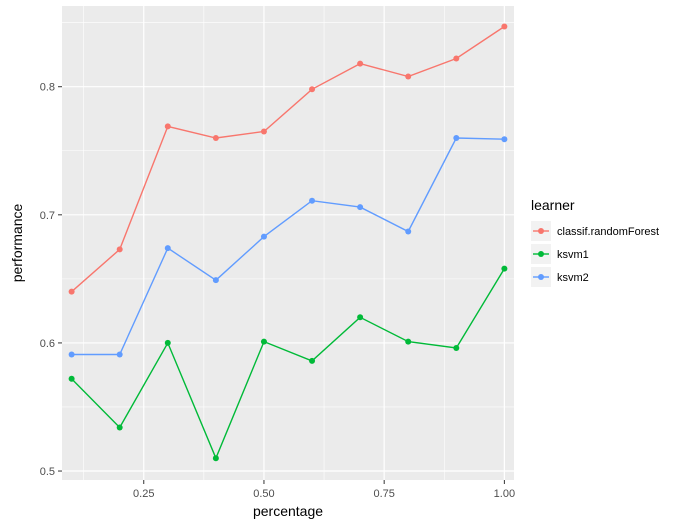  What do you see at coordinates (288, 511) in the screenshot?
I see `x-axis-title: percentage` at bounding box center [288, 511].